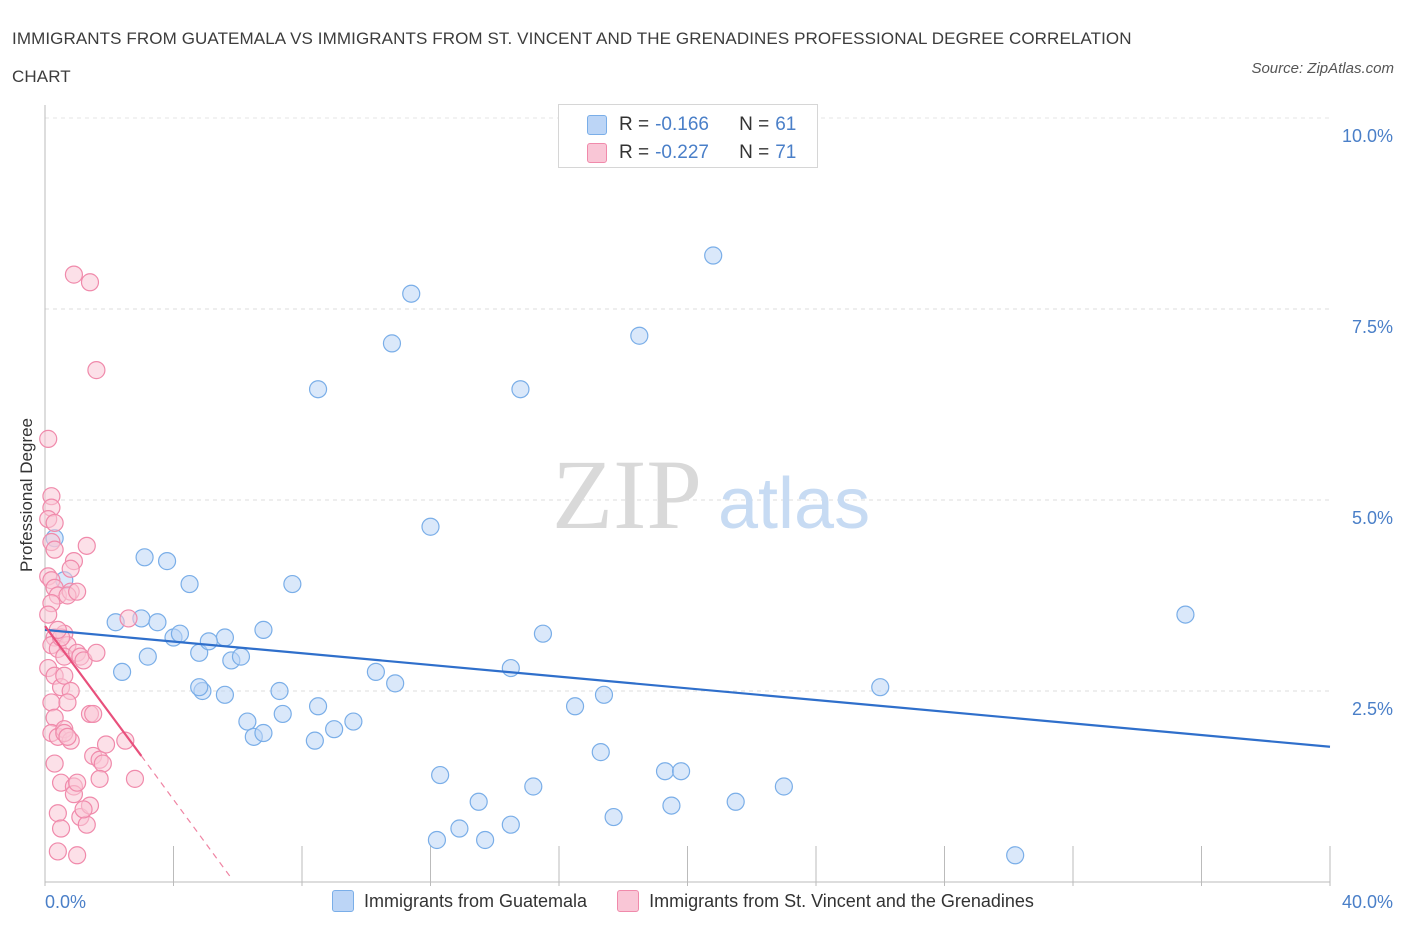 The image size is (1406, 930). I want to click on legend-r-value: -0.166, so click(682, 124).